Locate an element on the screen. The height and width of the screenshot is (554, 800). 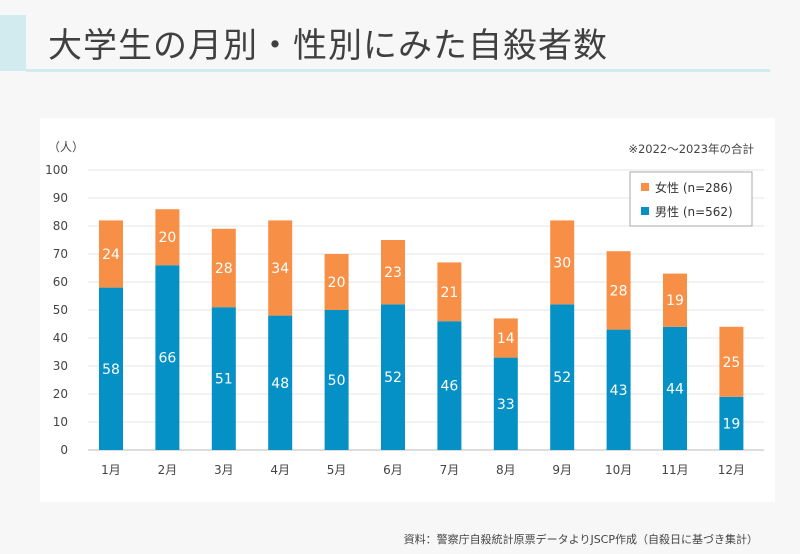
x-tick-label: 6月 is located at coordinates (393, 470).